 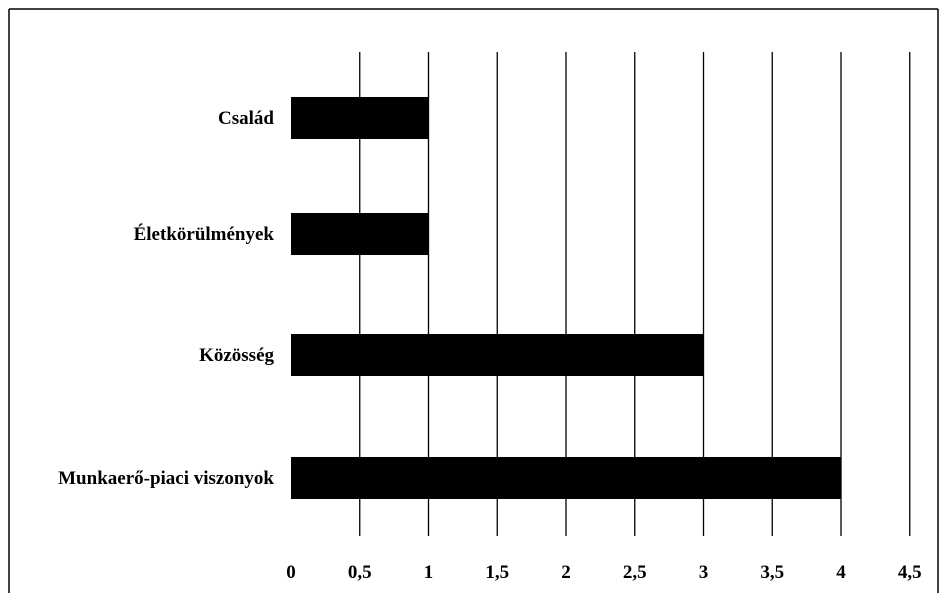 I want to click on x-tick-label: 2, so click(x=566, y=572).